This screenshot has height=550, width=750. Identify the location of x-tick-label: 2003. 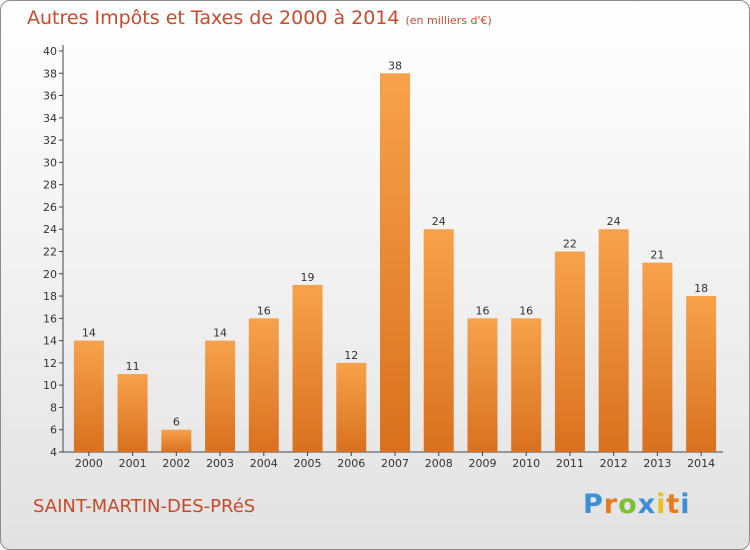
(220, 463).